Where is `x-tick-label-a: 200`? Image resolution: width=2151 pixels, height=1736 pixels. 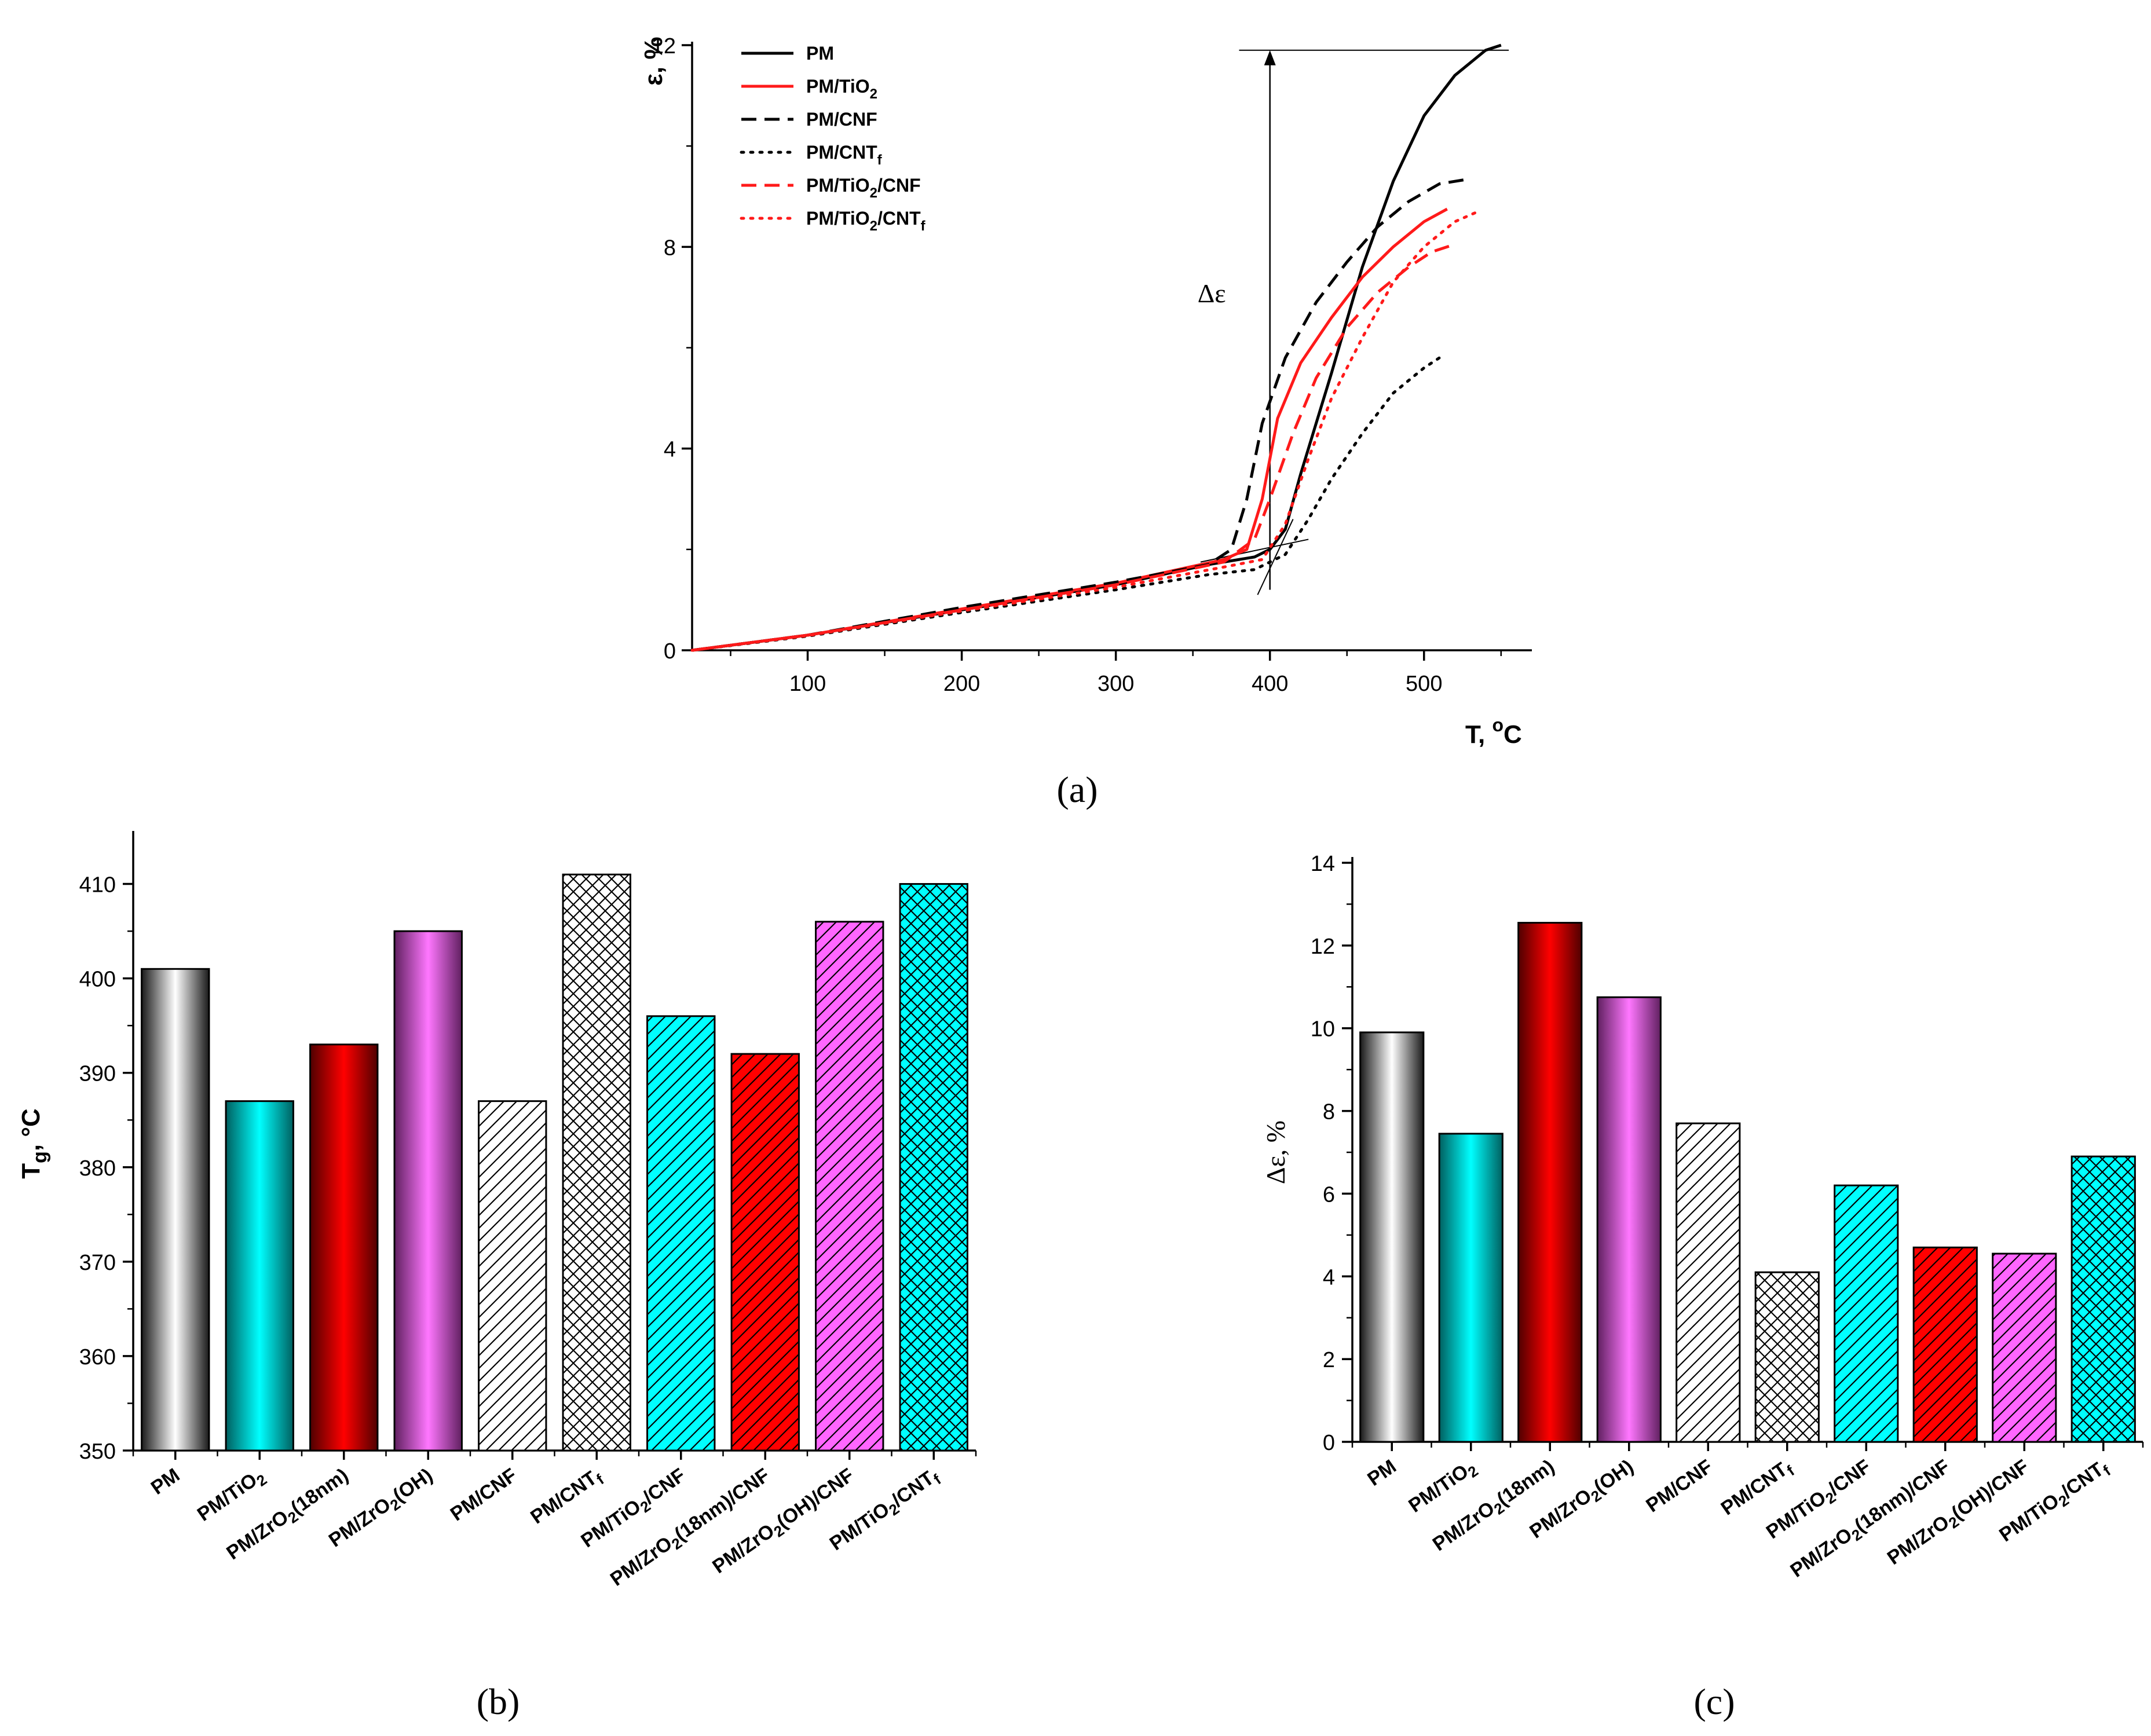
x-tick-label-a: 200 is located at coordinates (961, 684).